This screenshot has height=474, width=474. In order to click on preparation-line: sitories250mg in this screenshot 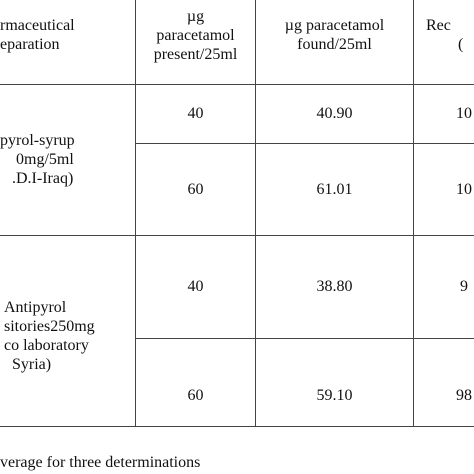, I will do `click(49, 326)`.